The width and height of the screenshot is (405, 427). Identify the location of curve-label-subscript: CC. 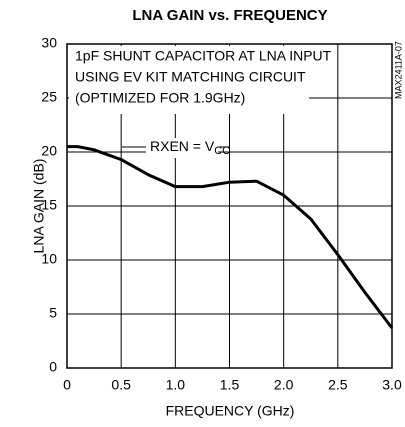
(222, 151).